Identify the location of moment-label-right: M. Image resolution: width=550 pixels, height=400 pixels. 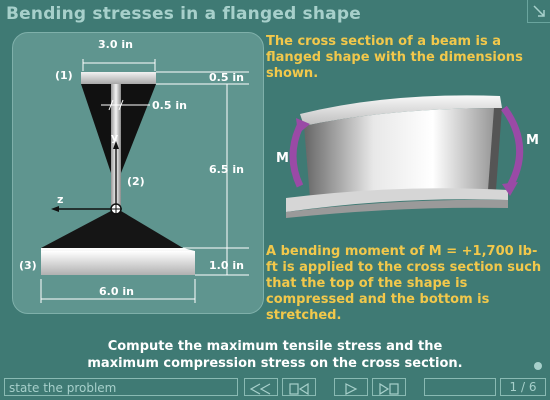
(532, 140).